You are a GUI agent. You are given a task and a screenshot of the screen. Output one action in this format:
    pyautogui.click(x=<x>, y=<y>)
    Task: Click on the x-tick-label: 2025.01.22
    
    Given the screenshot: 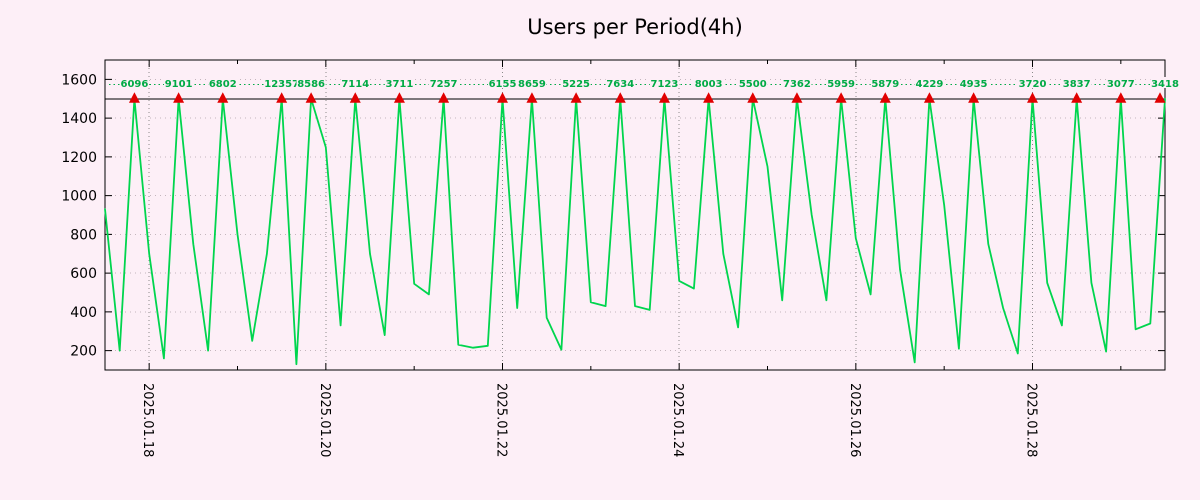 What is the action you would take?
    pyautogui.click(x=501, y=420)
    